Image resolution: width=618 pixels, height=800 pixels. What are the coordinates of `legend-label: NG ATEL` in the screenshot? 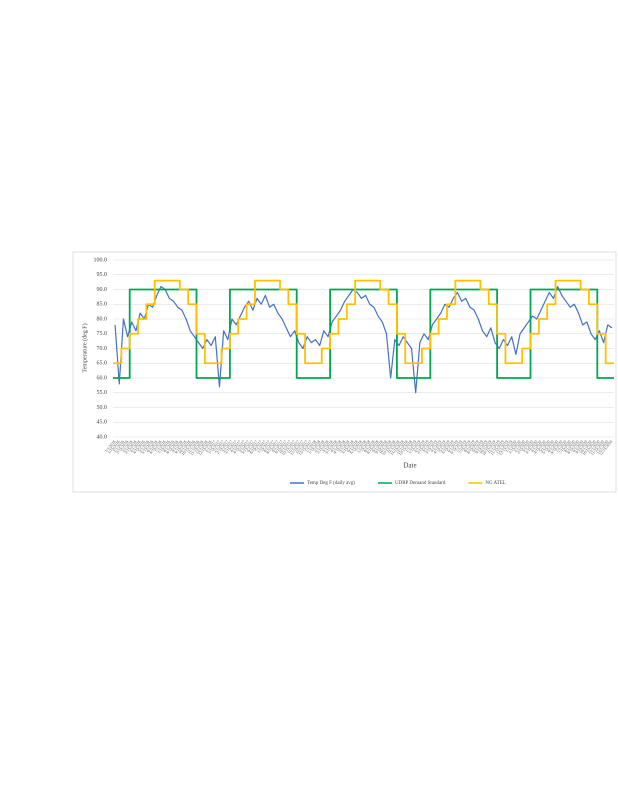 It's located at (495, 483).